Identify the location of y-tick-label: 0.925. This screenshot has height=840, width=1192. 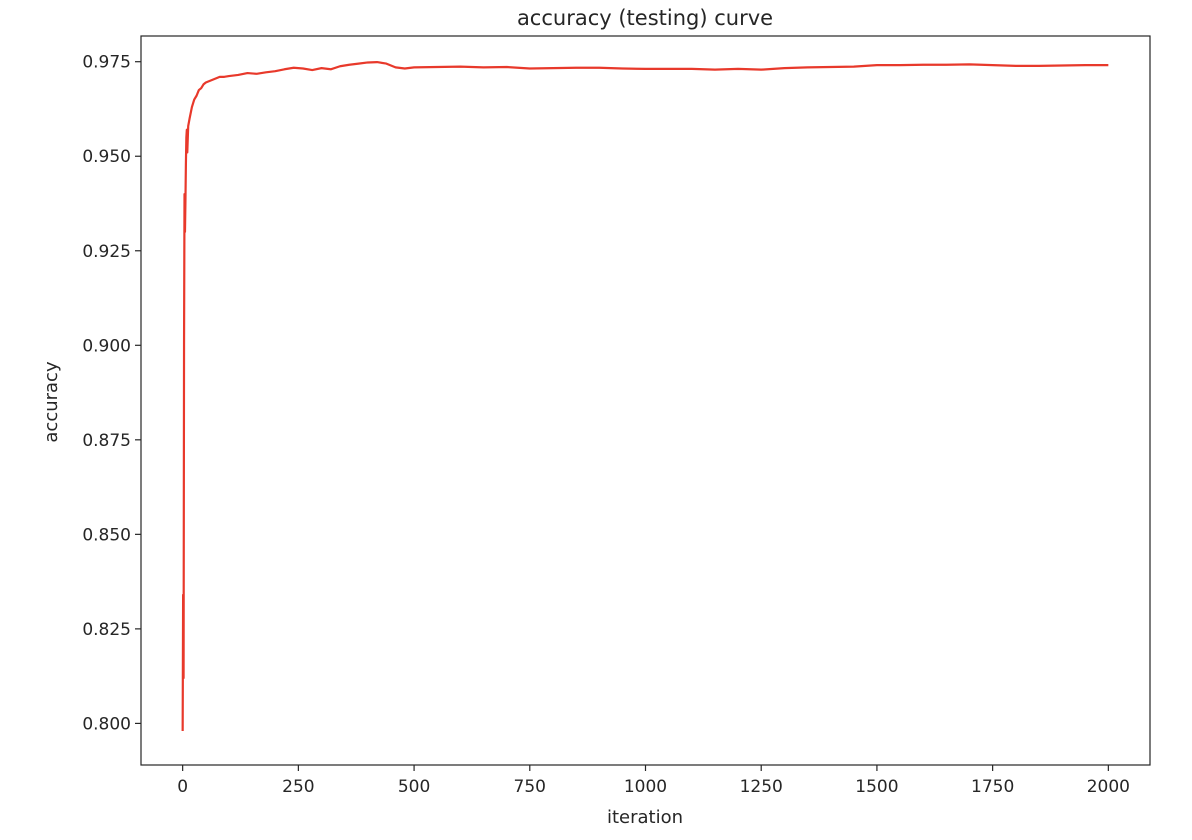
(106, 252).